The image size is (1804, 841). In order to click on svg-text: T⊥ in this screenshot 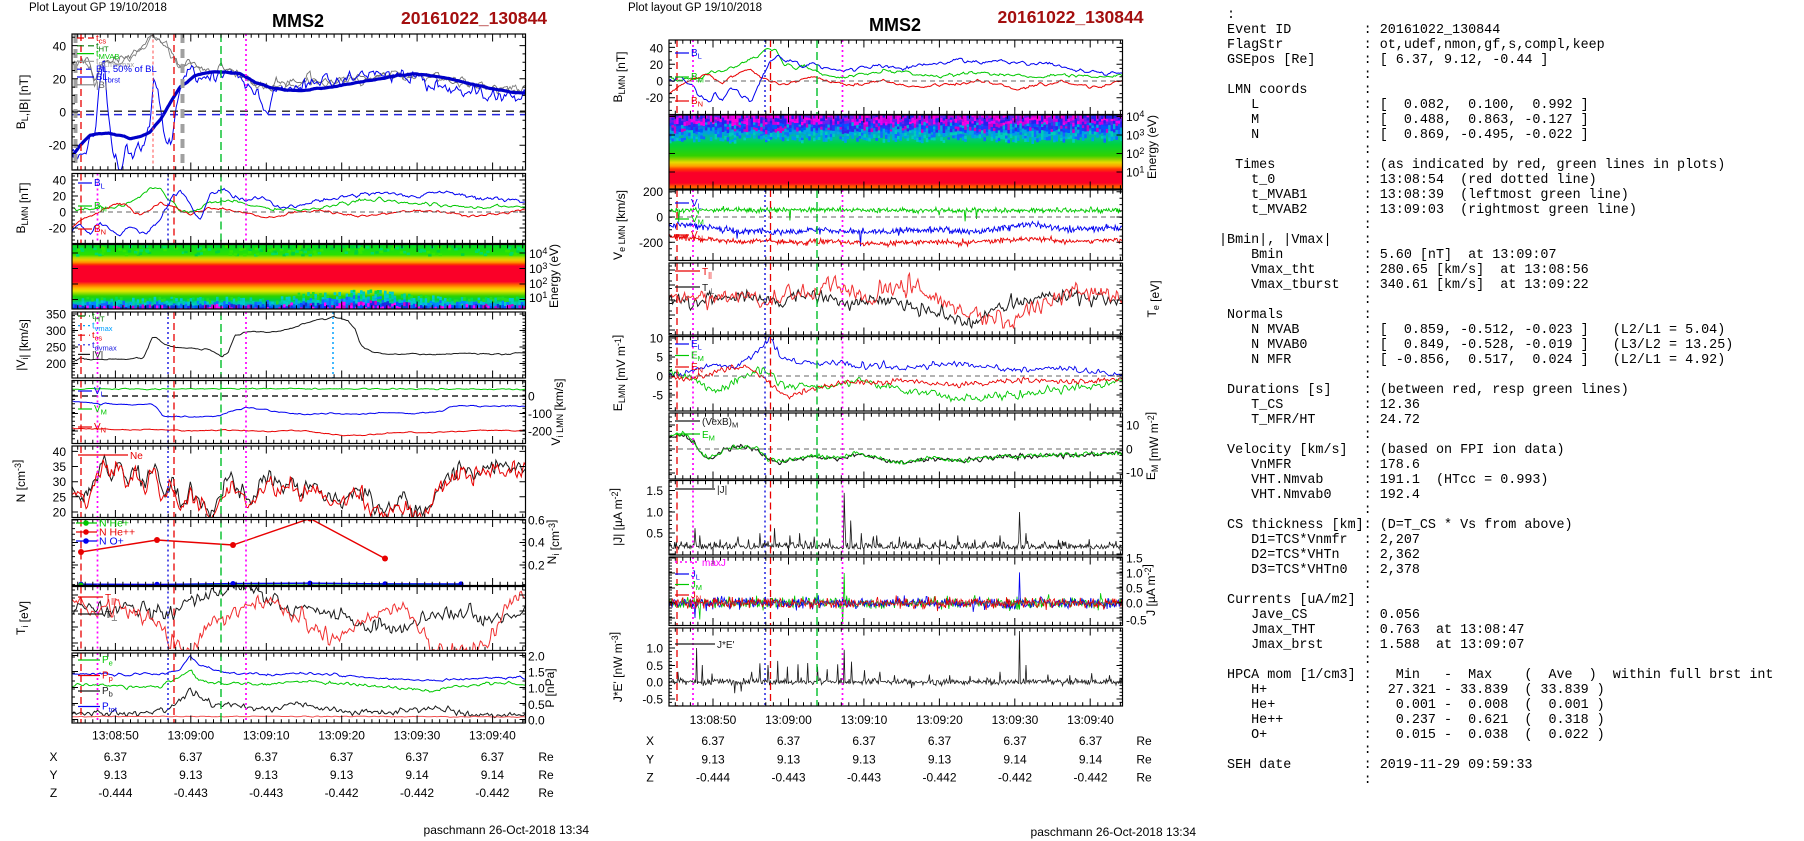, I will do `click(708, 289)`.